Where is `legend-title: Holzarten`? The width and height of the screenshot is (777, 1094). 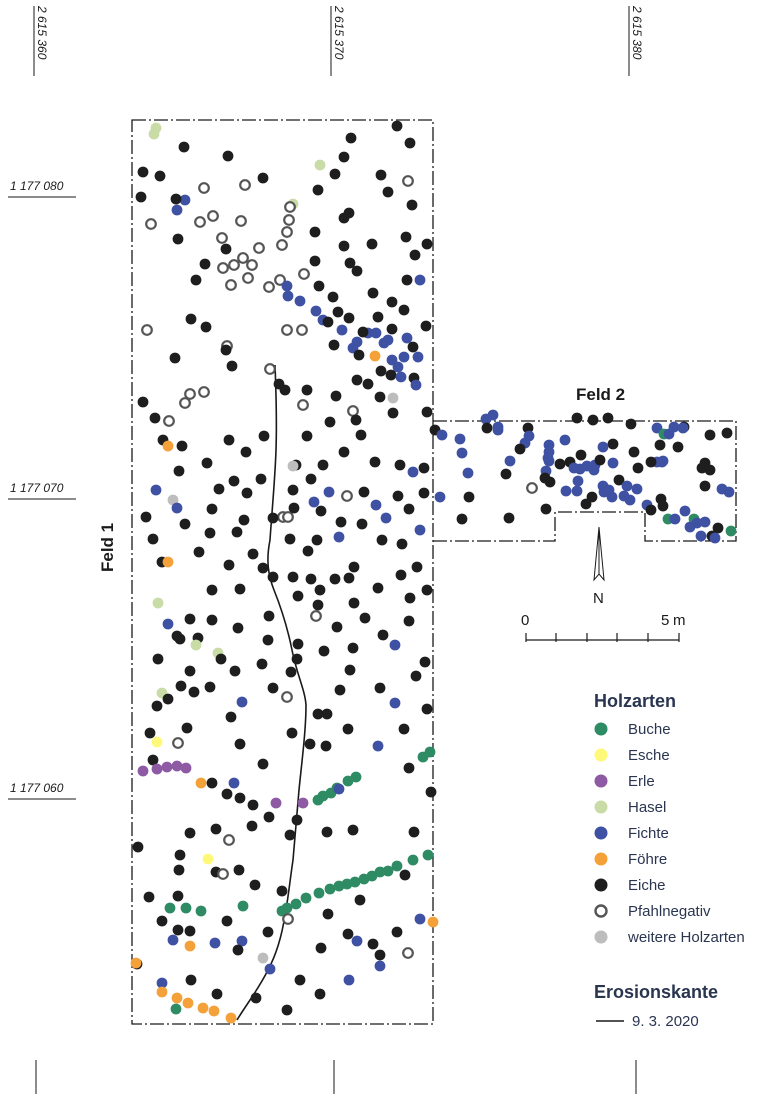
legend-title: Holzarten is located at coordinates (635, 701).